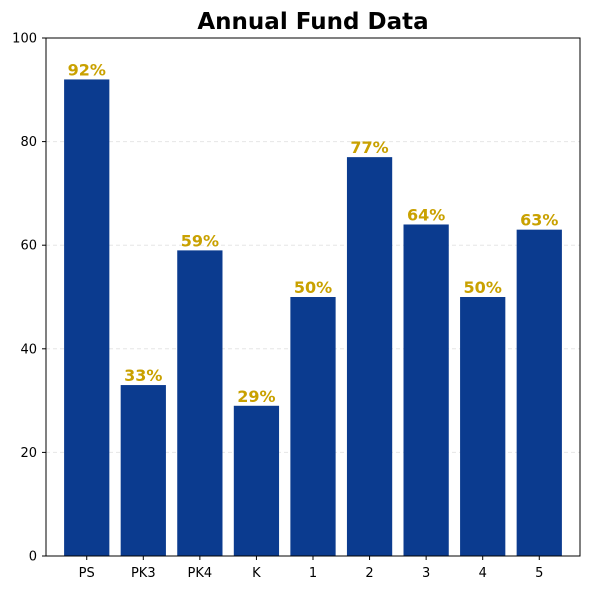 This screenshot has height=590, width=590. I want to click on x-axis: PS PK3 PK4 K 1 2 3 4 5, so click(311, 568).